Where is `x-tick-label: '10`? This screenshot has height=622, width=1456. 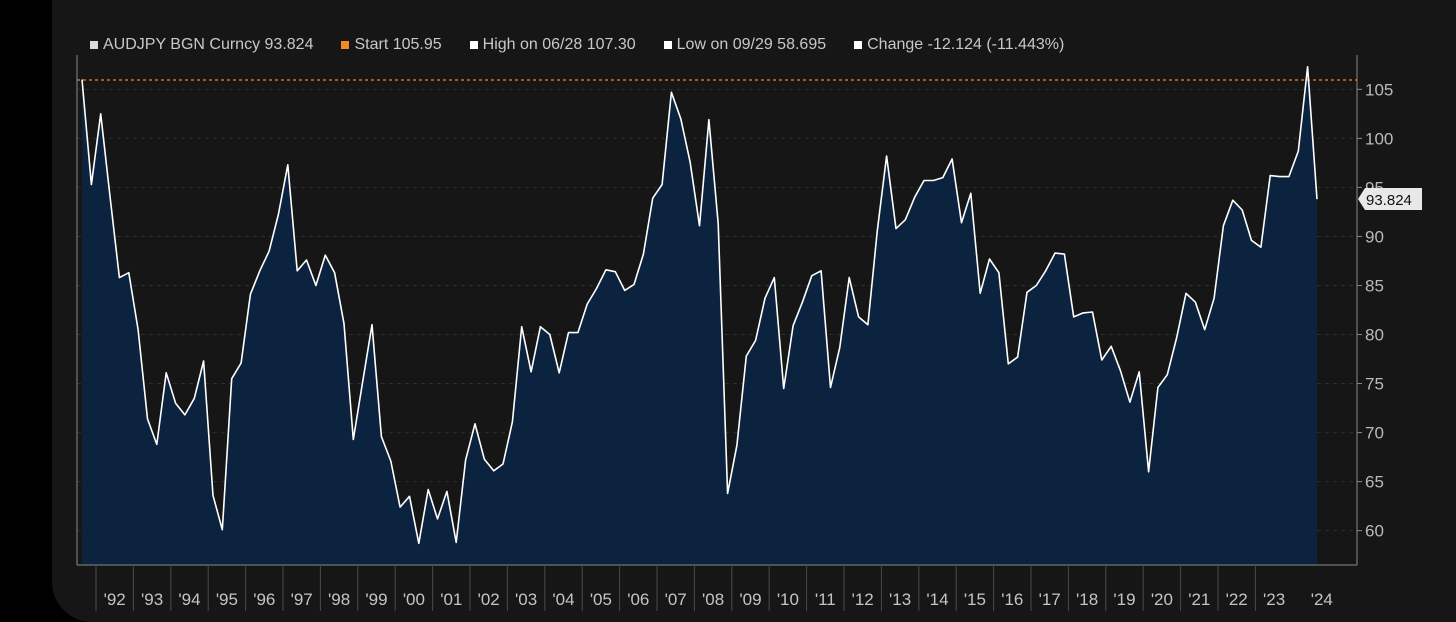
x-tick-label: '10 is located at coordinates (788, 599).